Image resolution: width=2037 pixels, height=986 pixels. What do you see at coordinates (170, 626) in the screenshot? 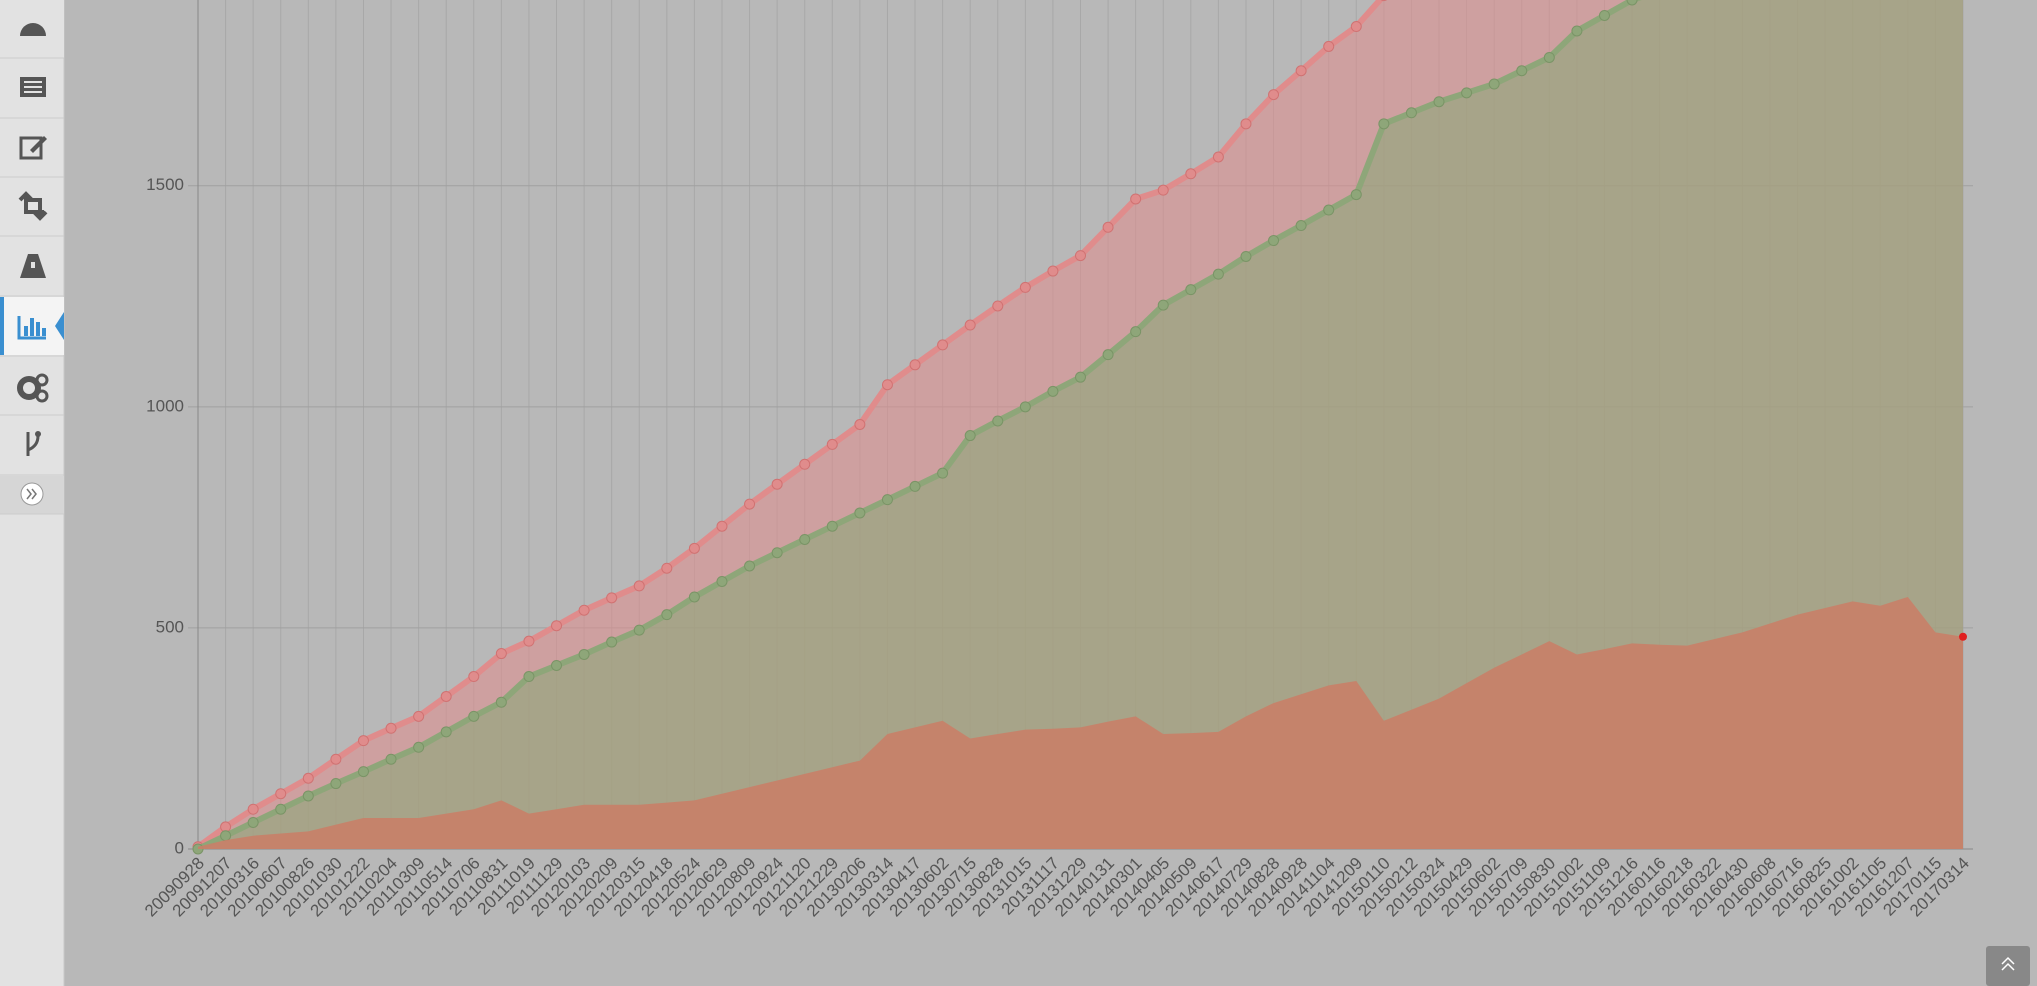
I see `y-tick-label: 500` at bounding box center [170, 626].